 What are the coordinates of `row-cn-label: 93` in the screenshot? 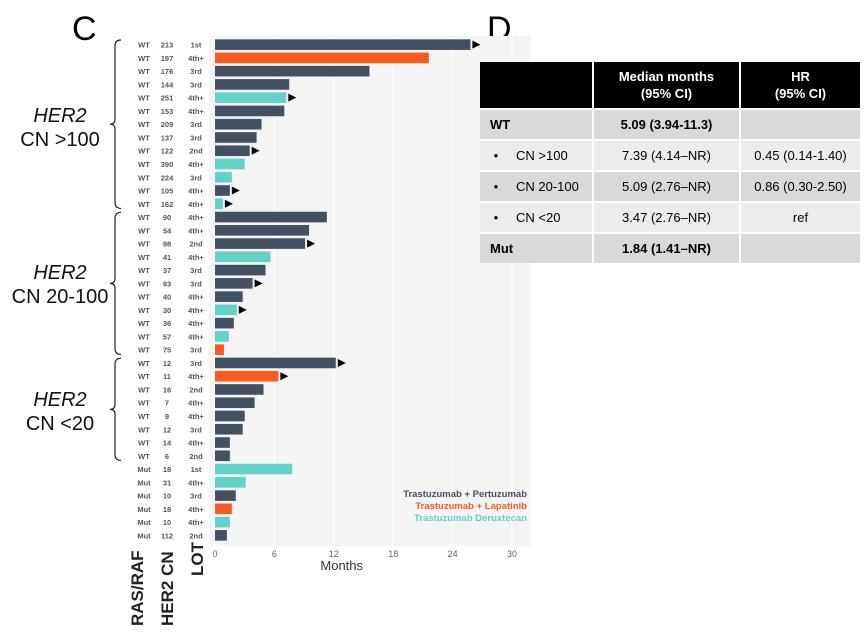 It's located at (167, 283).